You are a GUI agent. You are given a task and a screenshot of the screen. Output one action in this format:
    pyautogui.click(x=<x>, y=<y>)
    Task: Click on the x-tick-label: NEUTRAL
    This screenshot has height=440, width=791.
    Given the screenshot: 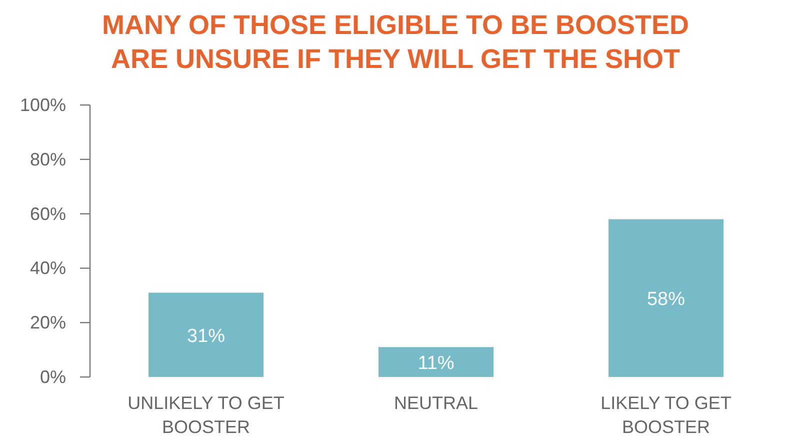 What is the action you would take?
    pyautogui.click(x=436, y=403)
    